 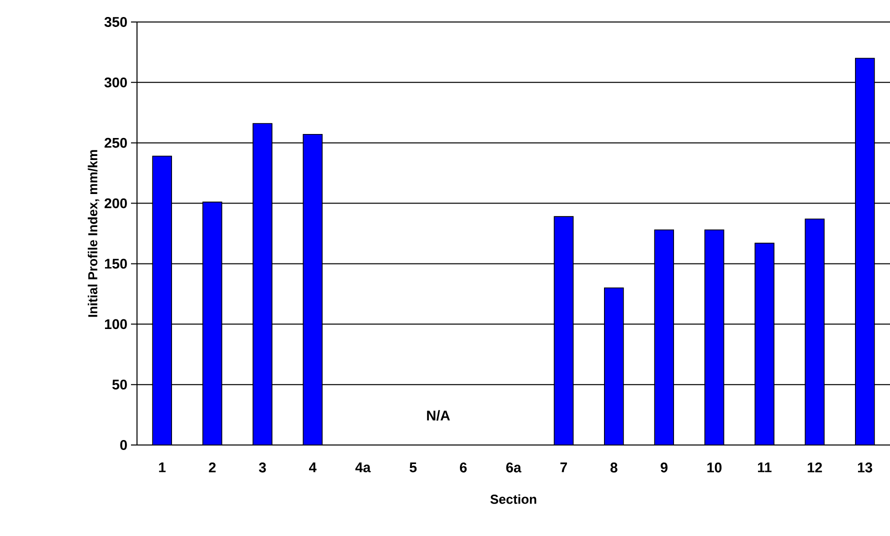 What do you see at coordinates (212, 467) in the screenshot?
I see `x-tick-label: 2` at bounding box center [212, 467].